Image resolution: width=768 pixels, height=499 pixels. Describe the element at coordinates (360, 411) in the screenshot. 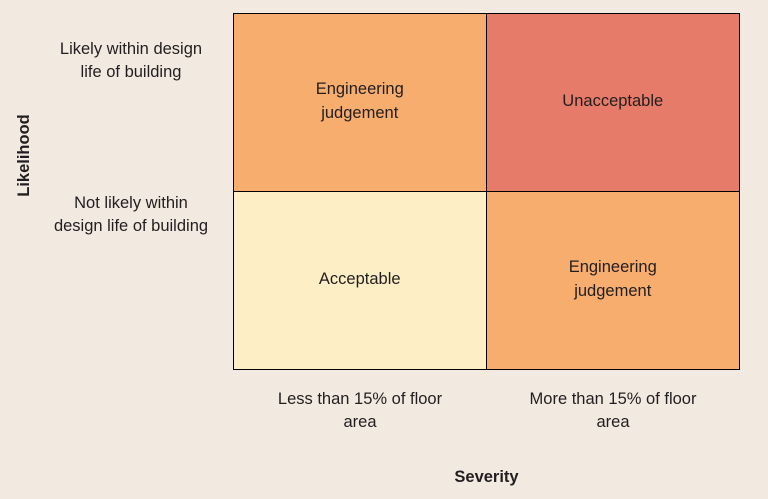

I see `col-label-lessthan15: Less than 15% of floor area` at that location.